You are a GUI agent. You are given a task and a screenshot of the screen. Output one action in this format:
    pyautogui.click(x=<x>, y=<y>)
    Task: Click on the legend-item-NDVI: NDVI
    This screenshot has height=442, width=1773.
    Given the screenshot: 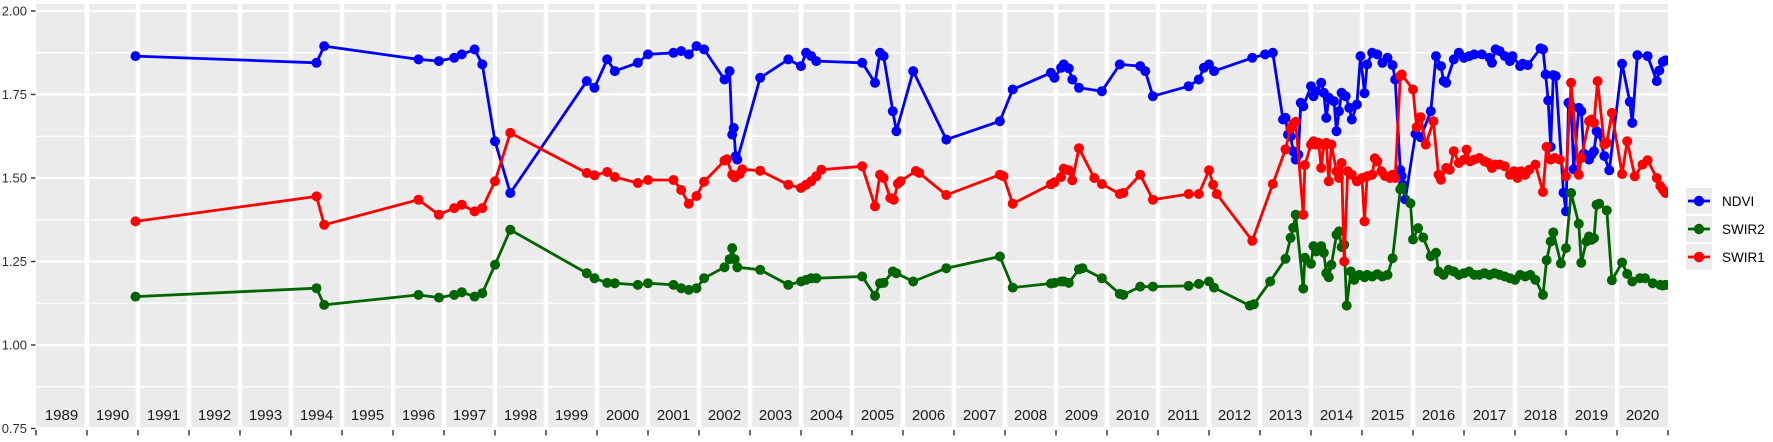 What is the action you would take?
    pyautogui.click(x=1720, y=201)
    